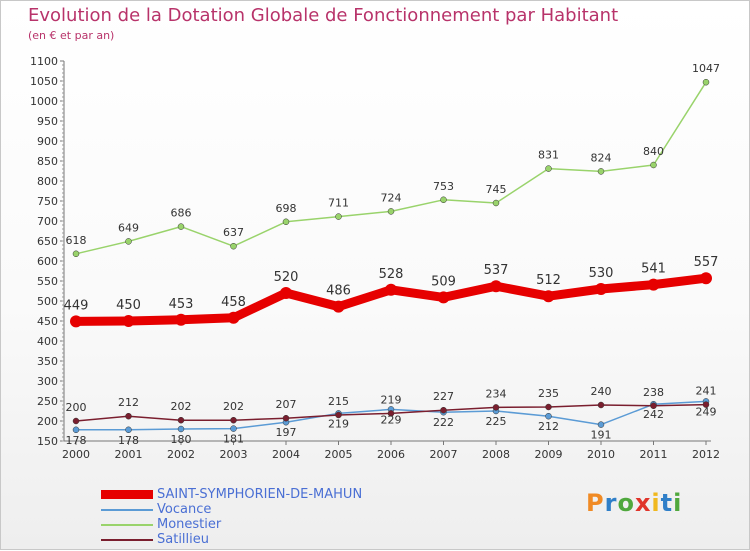 The width and height of the screenshot is (750, 551). What do you see at coordinates (233, 302) in the screenshot?
I see `data-label: 458` at bounding box center [233, 302].